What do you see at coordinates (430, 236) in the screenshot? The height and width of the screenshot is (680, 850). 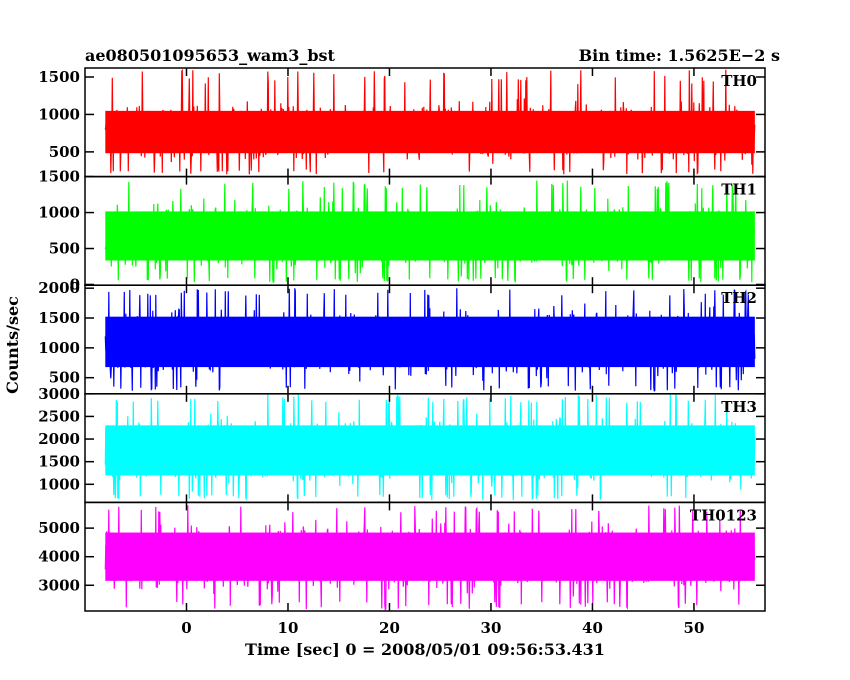 I see `series-core-th1` at bounding box center [430, 236].